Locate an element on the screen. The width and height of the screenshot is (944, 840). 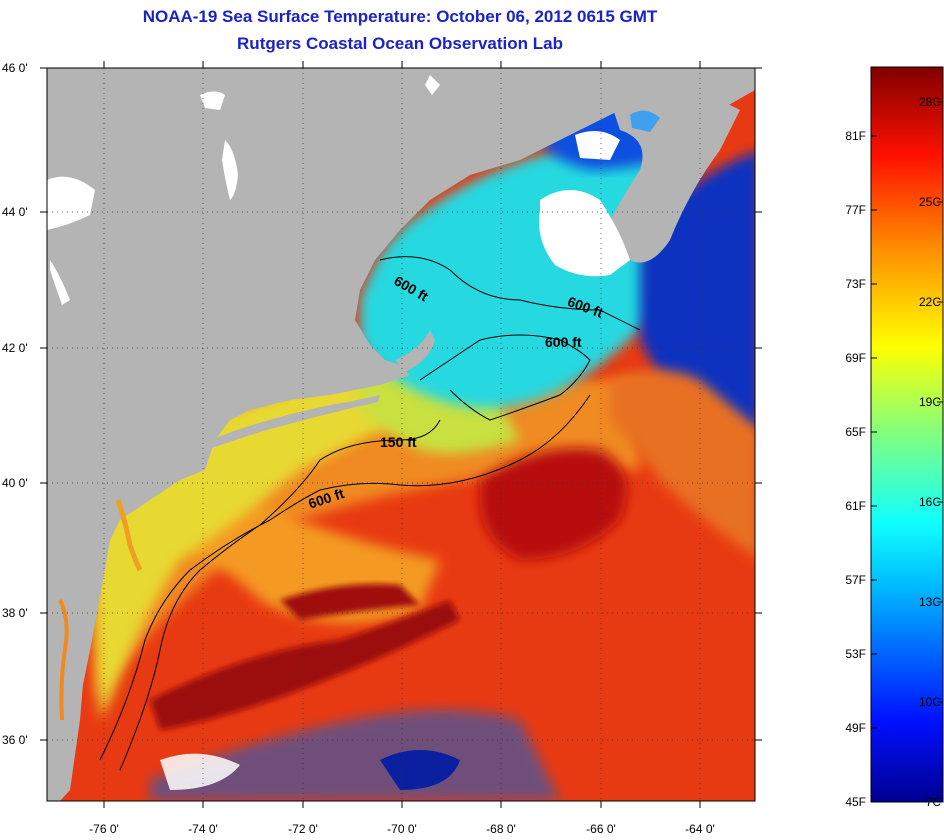
lat-label-36: 36 0' is located at coordinates (15, 740).